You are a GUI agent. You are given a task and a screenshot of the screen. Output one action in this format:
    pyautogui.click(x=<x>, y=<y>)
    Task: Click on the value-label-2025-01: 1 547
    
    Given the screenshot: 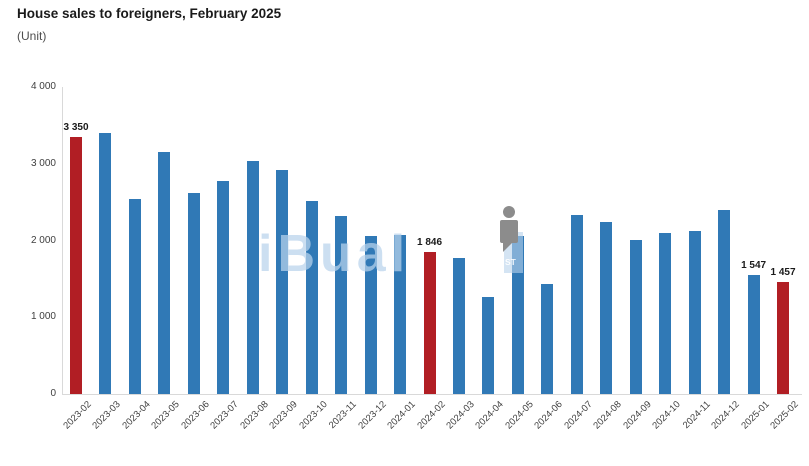 What is the action you would take?
    pyautogui.click(x=754, y=266)
    